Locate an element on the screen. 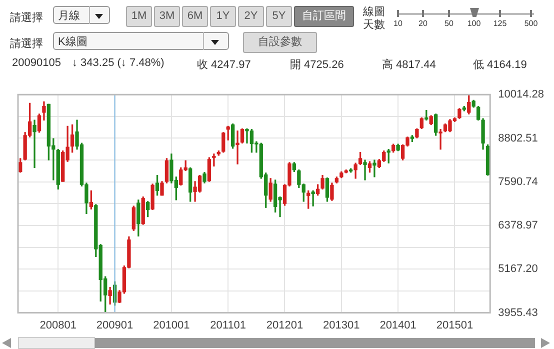  x-tick-label: 201501 is located at coordinates (455, 325).